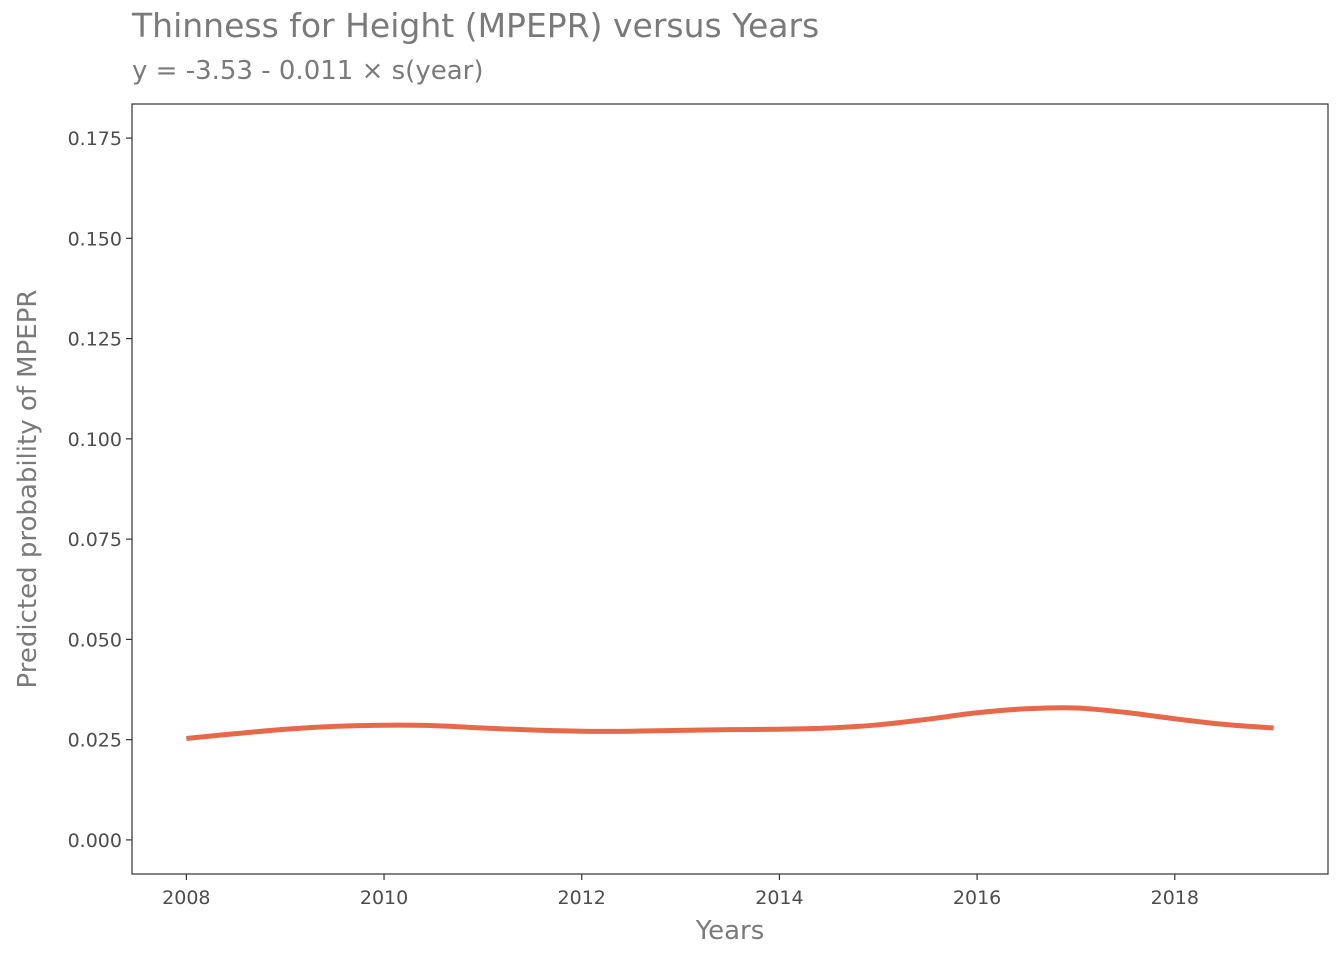  I want to click on x-tick-label: 2016, so click(977, 898).